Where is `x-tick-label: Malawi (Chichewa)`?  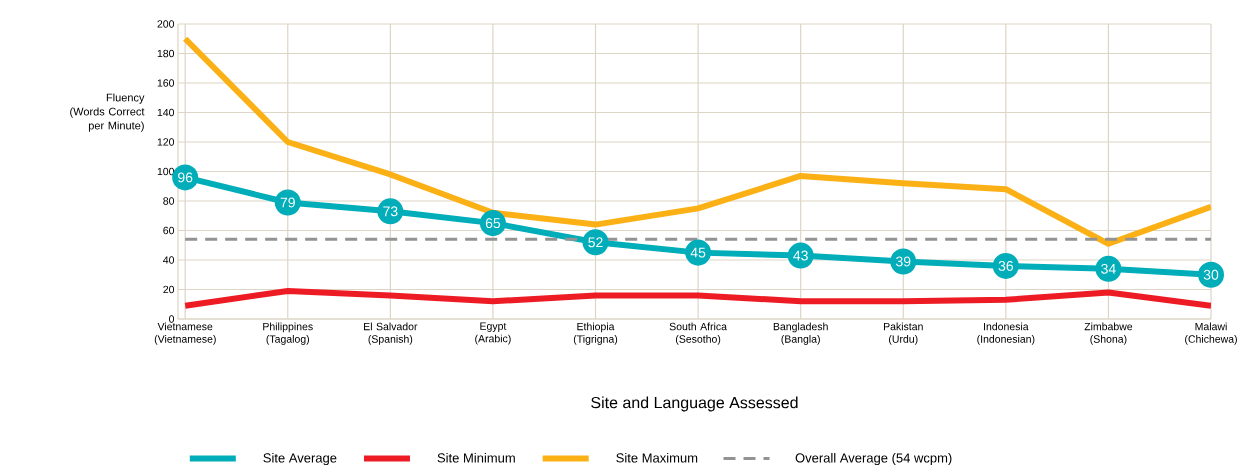 x-tick-label: Malawi (Chichewa) is located at coordinates (1211, 333).